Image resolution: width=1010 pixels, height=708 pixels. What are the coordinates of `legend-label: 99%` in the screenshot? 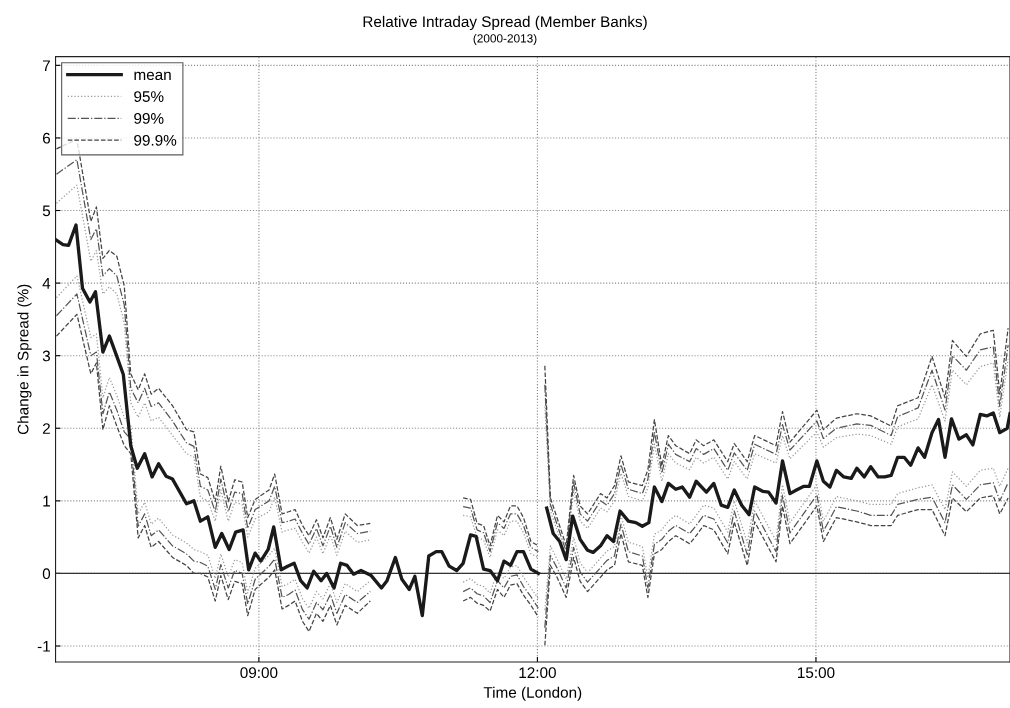 It's located at (149, 118).